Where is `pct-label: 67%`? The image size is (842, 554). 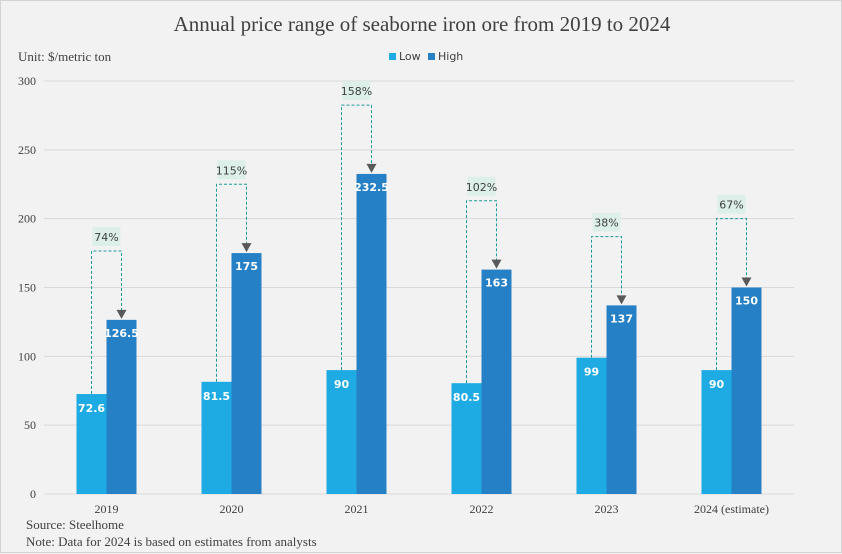 pct-label: 67% is located at coordinates (731, 205).